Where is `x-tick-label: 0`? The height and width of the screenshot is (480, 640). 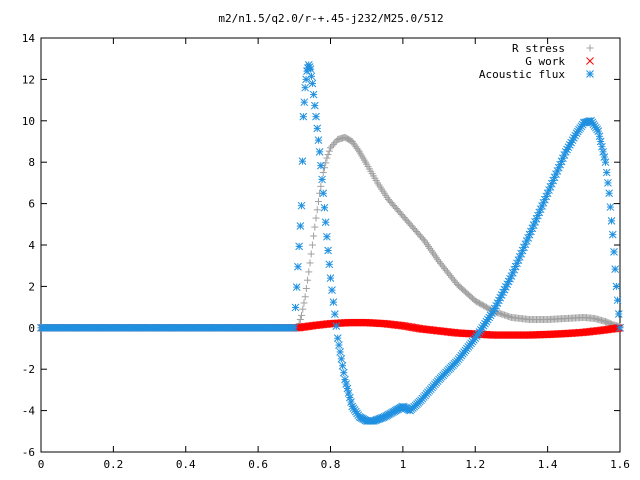 x-tick-label: 0 is located at coordinates (41, 464).